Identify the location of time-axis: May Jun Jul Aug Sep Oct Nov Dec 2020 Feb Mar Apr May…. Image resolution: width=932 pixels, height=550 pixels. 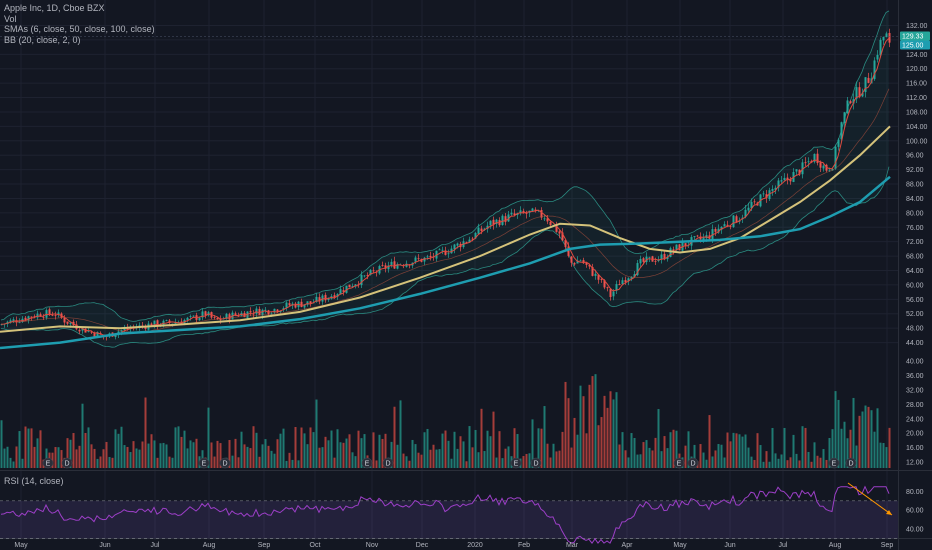
(453, 545).